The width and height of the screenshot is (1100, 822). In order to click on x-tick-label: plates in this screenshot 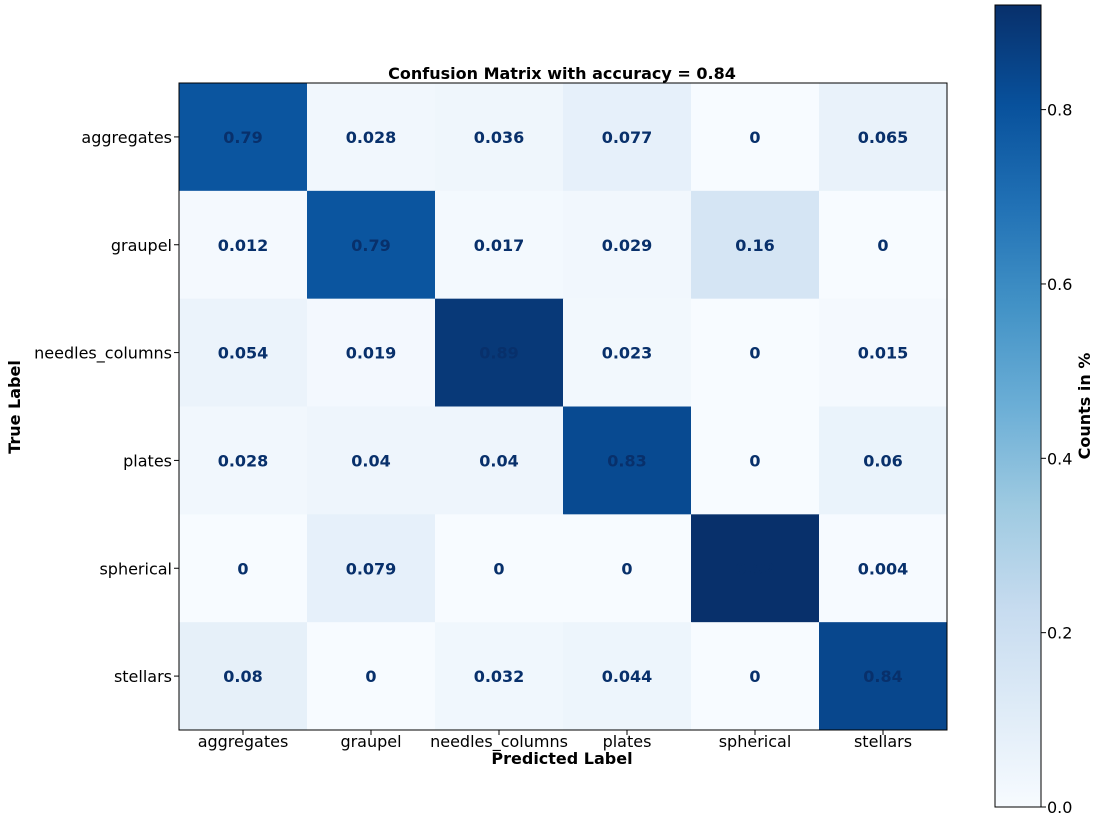, I will do `click(627, 741)`.